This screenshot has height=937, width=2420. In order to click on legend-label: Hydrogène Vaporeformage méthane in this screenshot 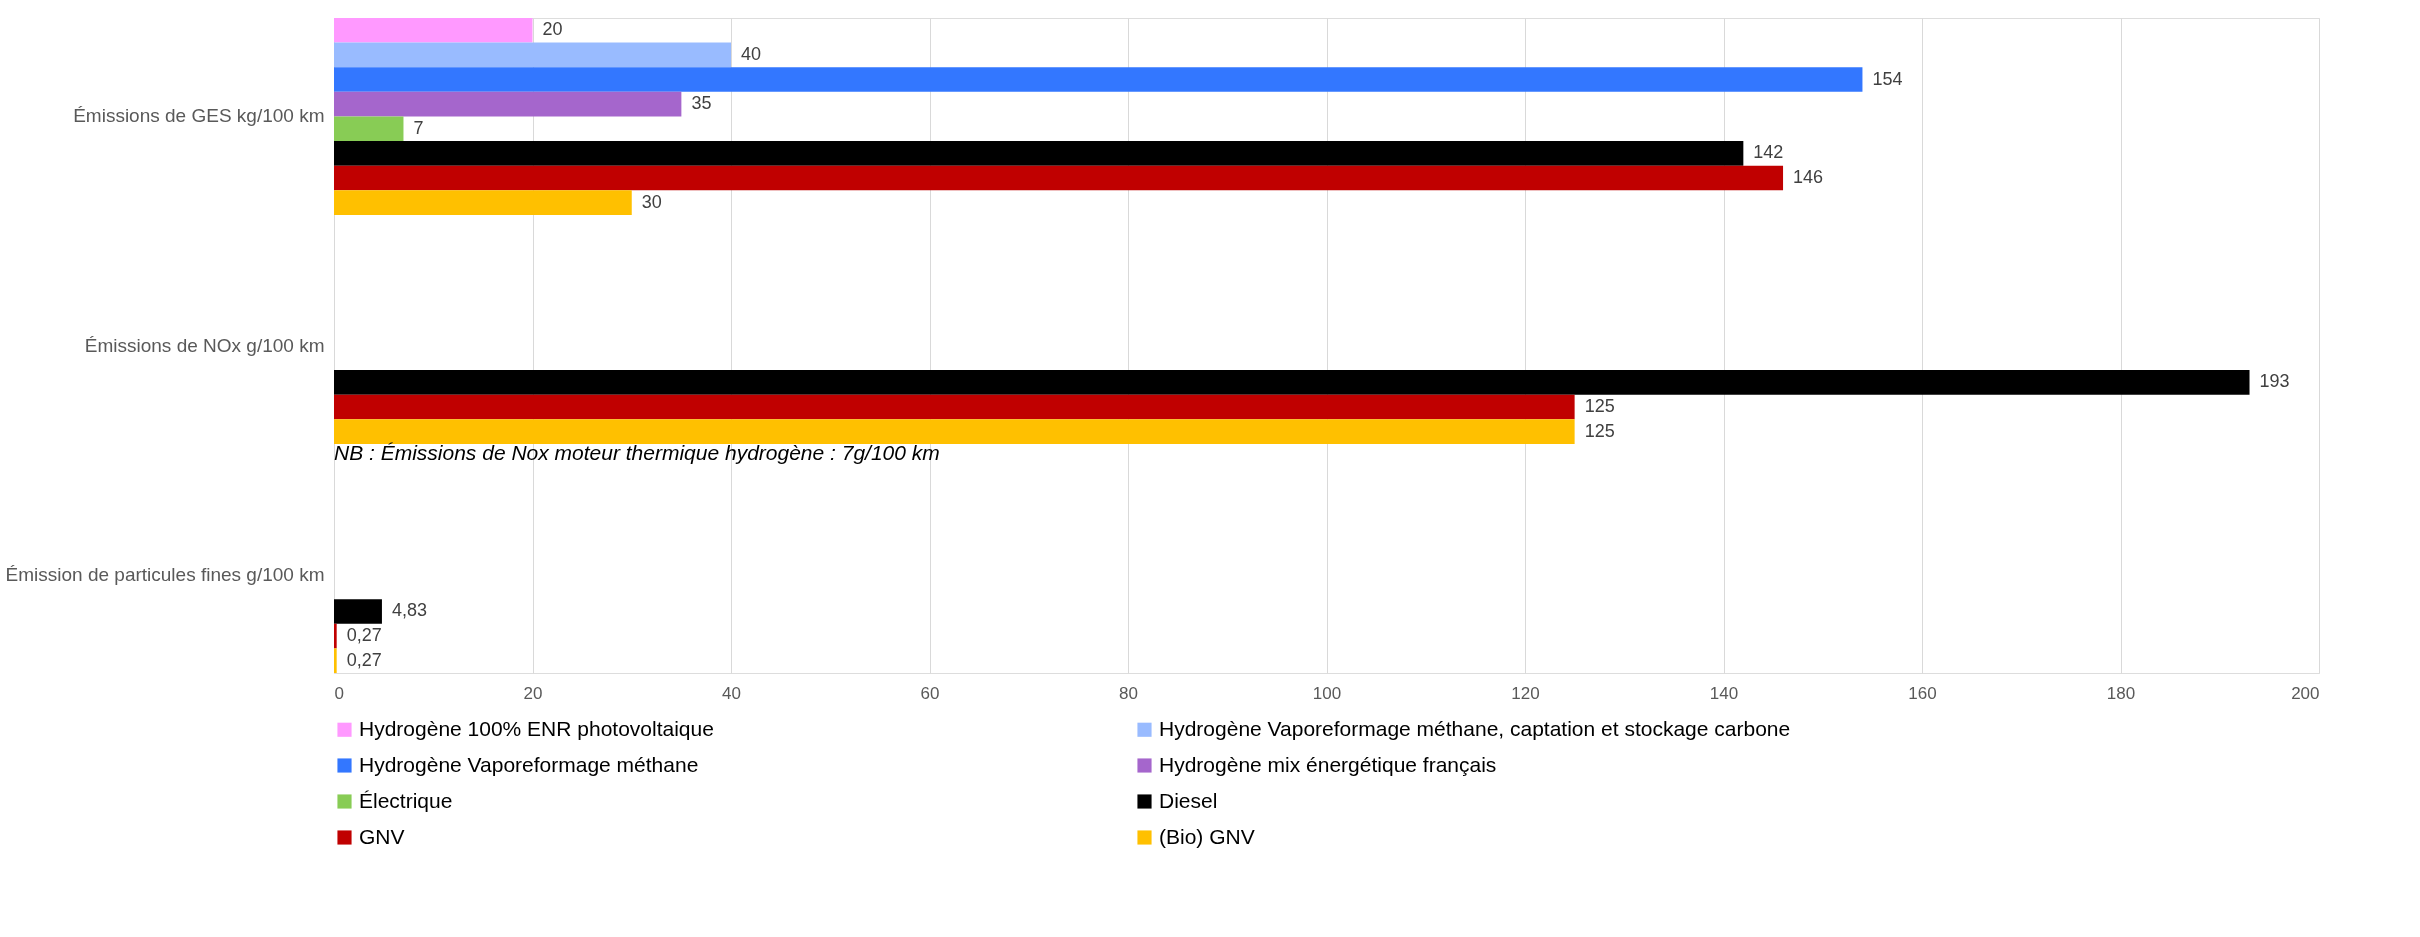, I will do `click(529, 764)`.